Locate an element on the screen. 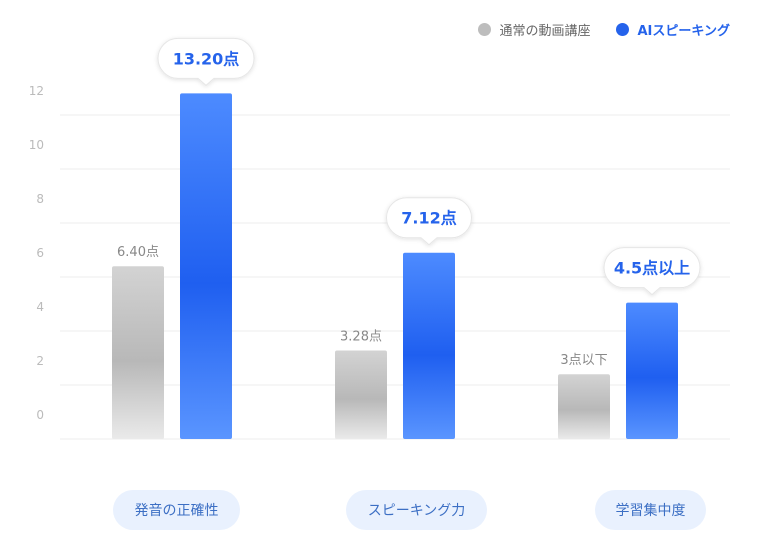 The height and width of the screenshot is (550, 760). y-tick-label: 6 is located at coordinates (40, 253).